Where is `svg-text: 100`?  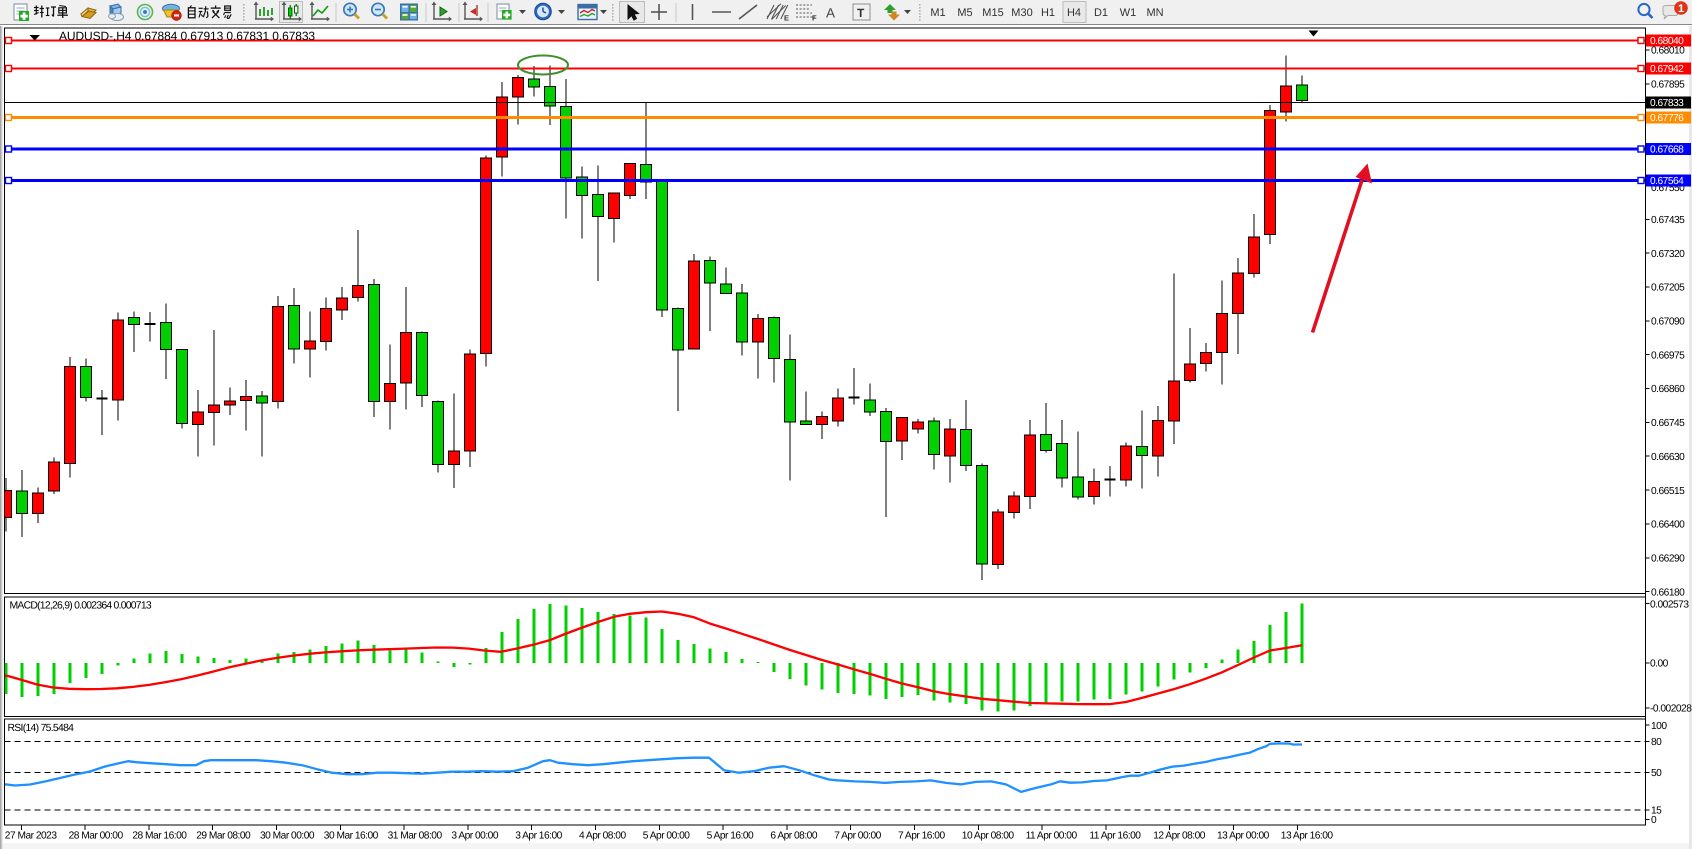
svg-text: 100 is located at coordinates (1659, 726).